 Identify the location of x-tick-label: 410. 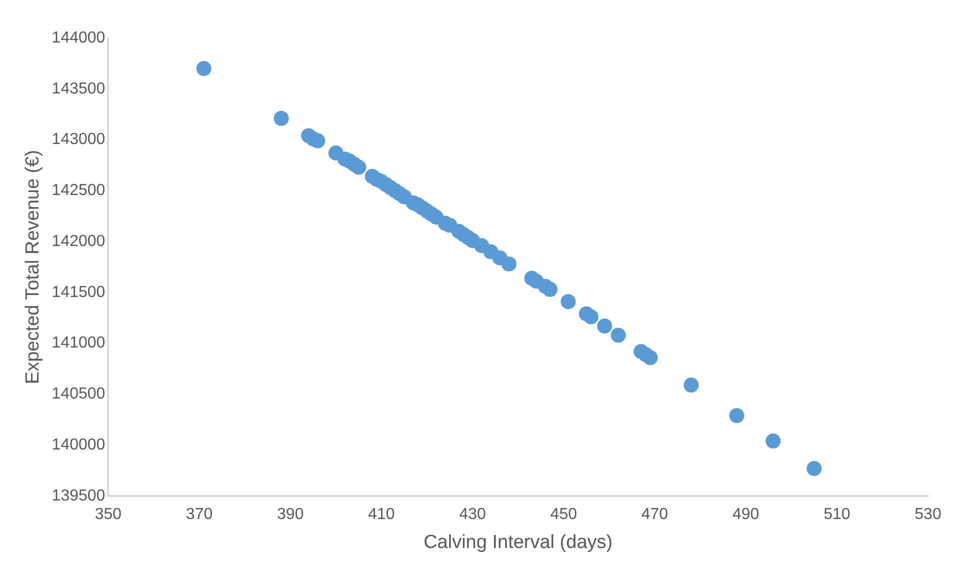
(381, 515).